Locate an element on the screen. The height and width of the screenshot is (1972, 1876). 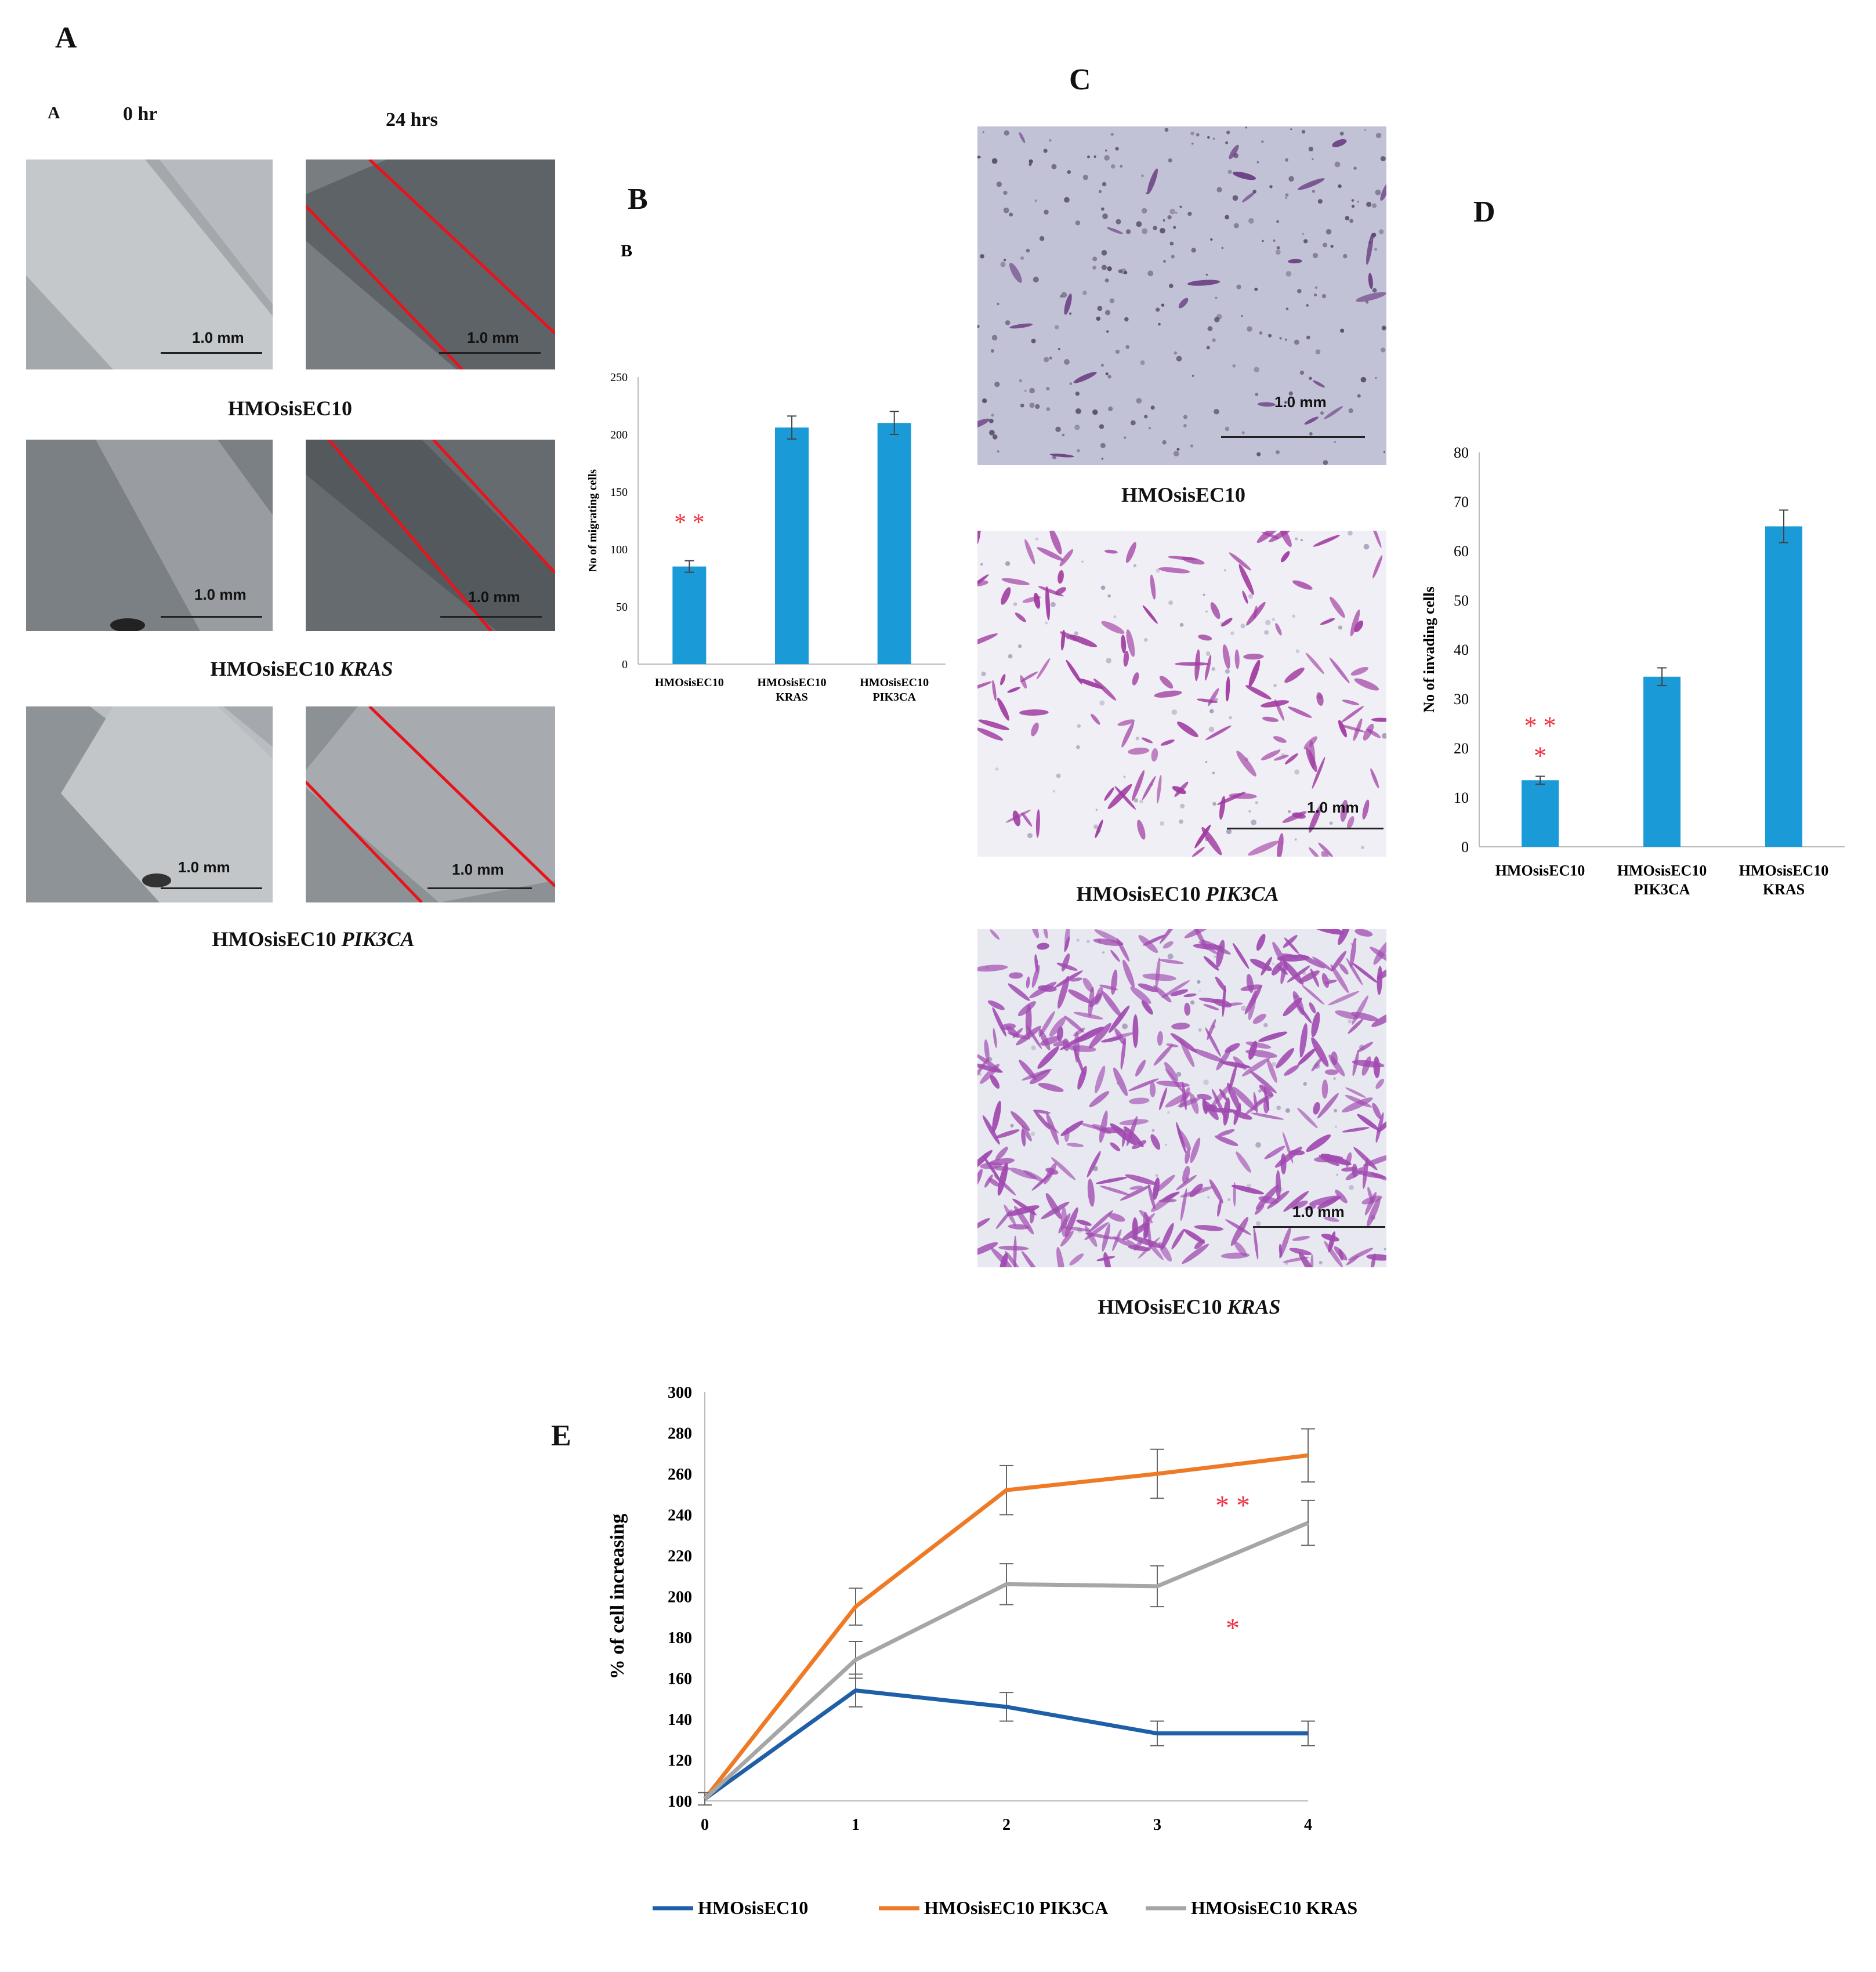
significance-marker: * * is located at coordinates (1540, 725).